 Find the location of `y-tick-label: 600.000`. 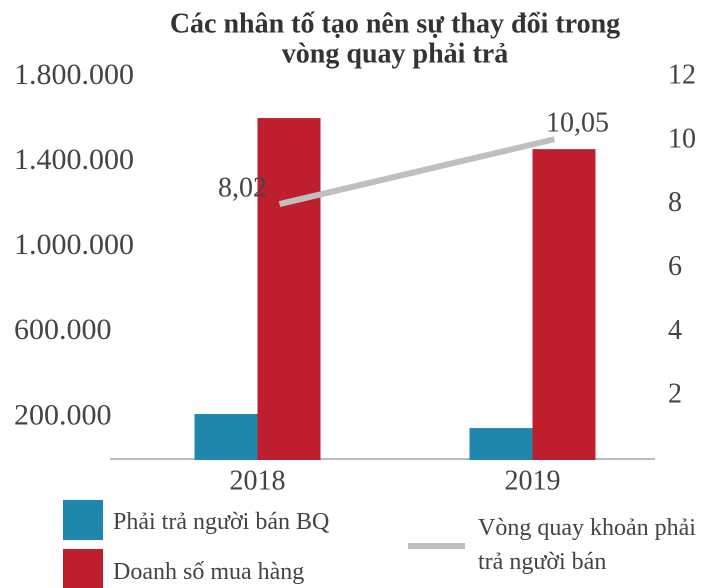

y-tick-label: 600.000 is located at coordinates (63, 329).